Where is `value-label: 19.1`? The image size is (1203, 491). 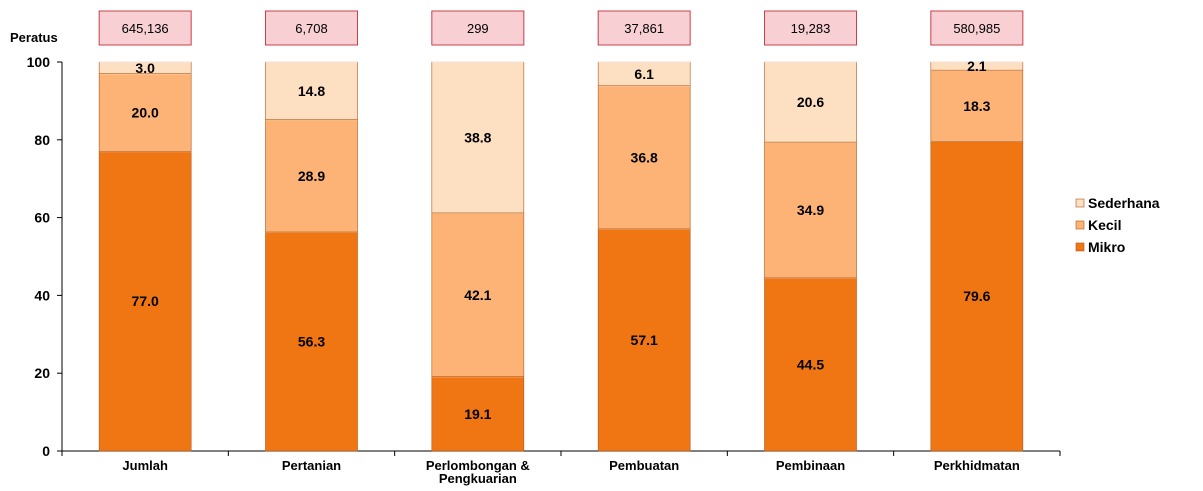
value-label: 19.1 is located at coordinates (477, 414).